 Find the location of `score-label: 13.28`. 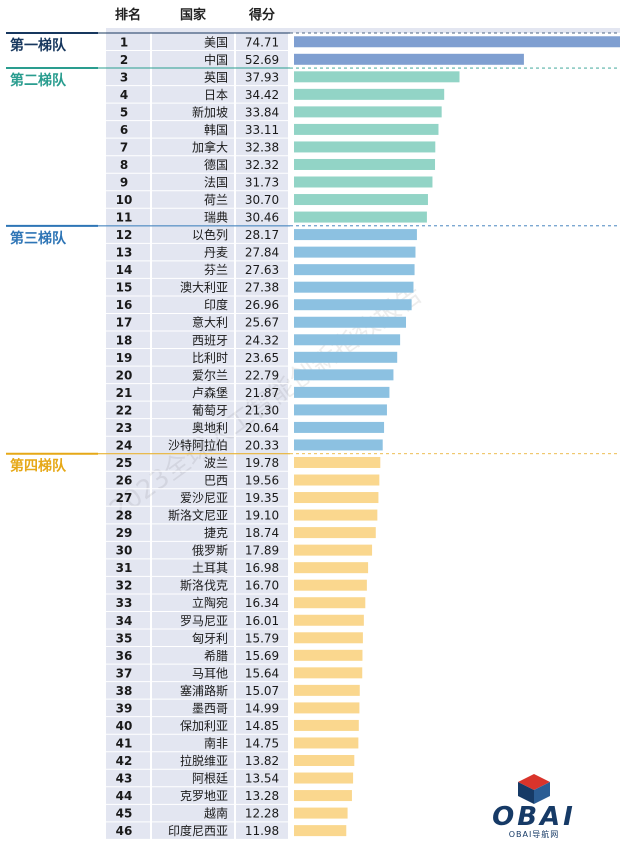

score-label: 13.28 is located at coordinates (262, 796).